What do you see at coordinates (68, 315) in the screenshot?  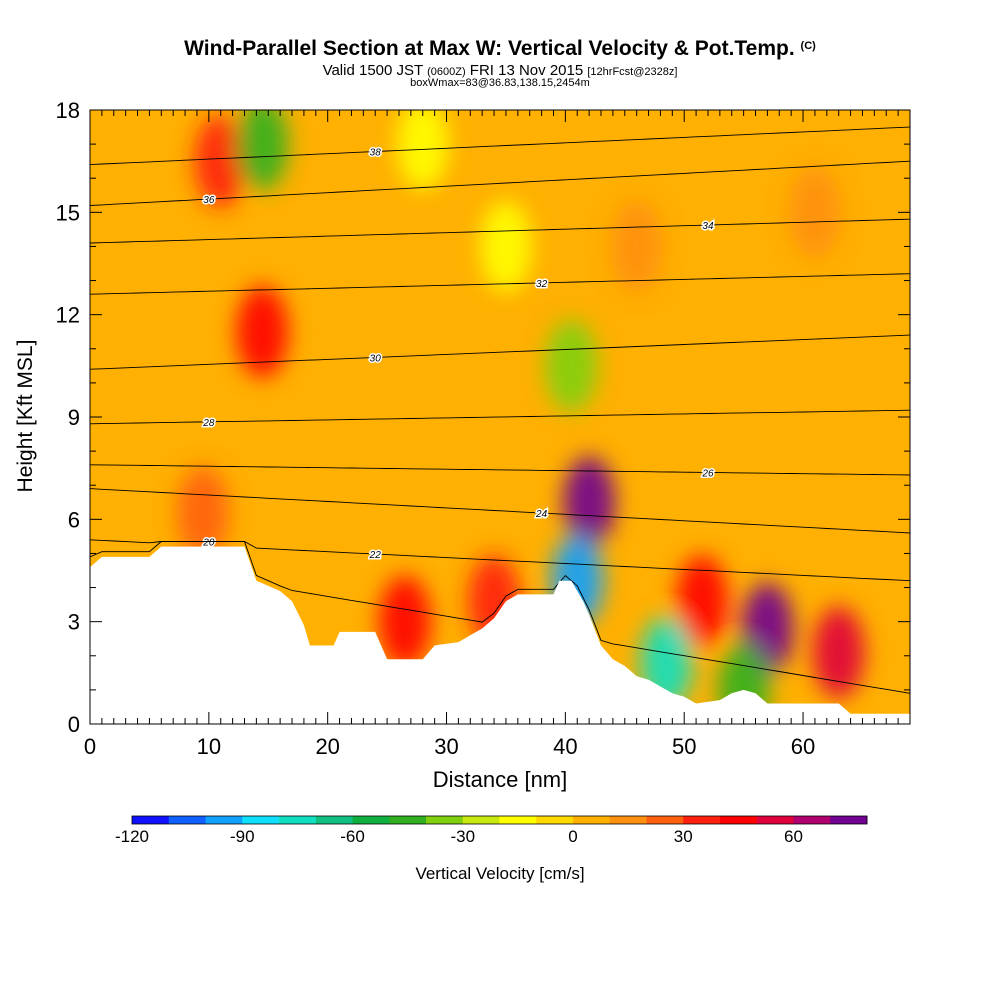 I see `y-tick-label: 12` at bounding box center [68, 315].